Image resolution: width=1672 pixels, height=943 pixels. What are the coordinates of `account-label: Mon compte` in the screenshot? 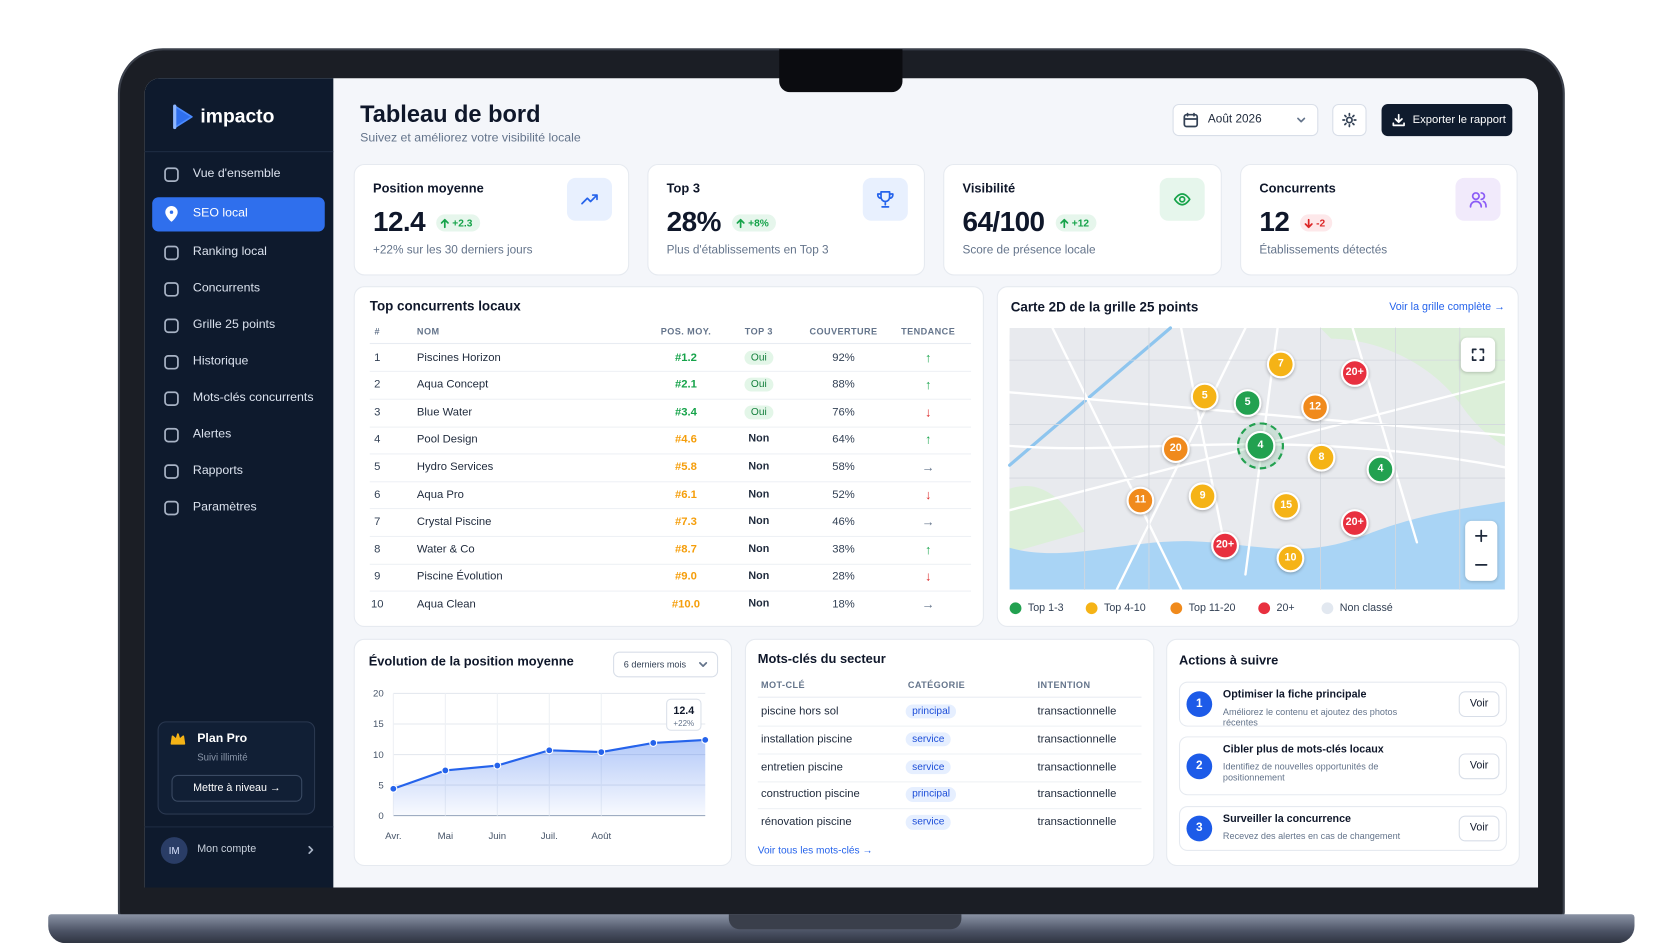 It's located at (227, 849).